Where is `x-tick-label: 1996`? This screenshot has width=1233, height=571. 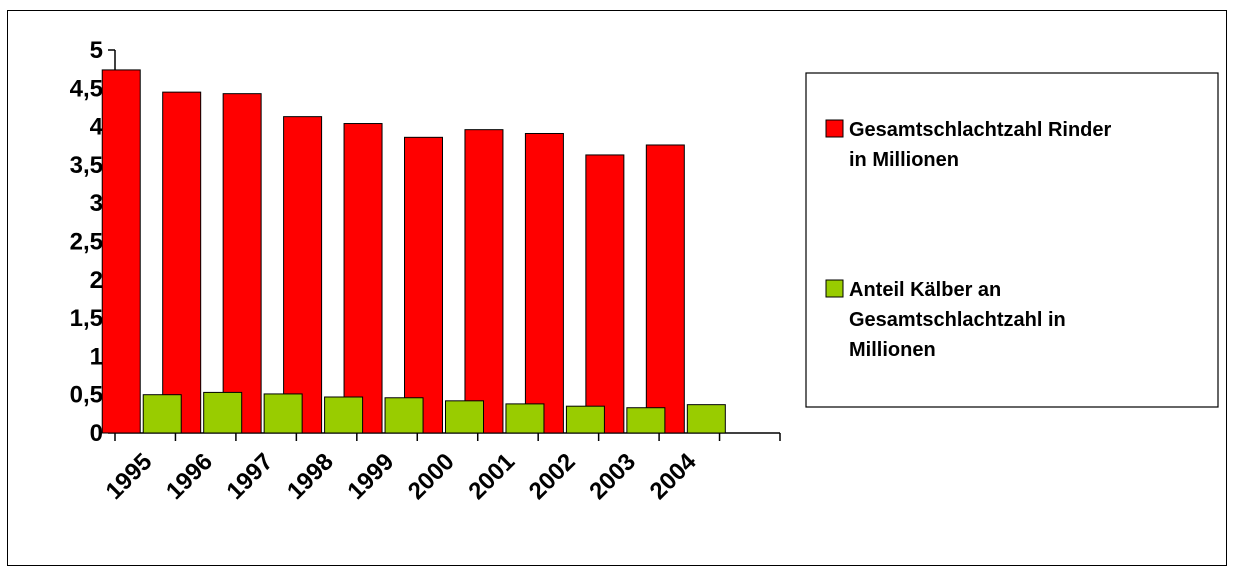
x-tick-label: 1996 is located at coordinates (189, 476).